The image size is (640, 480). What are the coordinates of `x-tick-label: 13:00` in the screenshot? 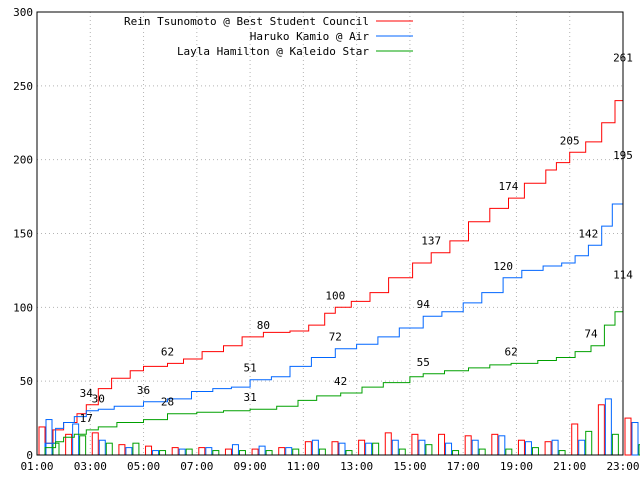 It's located at (356, 466).